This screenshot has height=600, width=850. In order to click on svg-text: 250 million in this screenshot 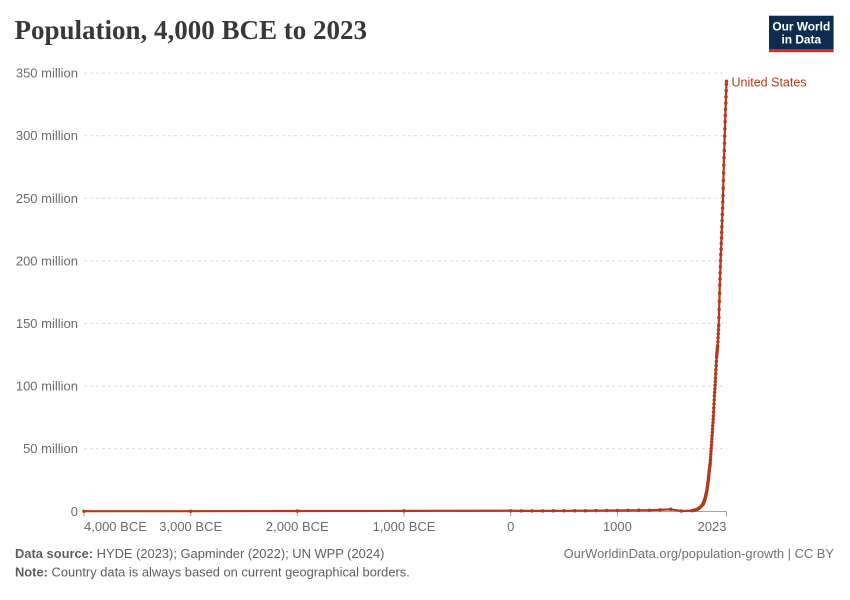, I will do `click(47, 198)`.